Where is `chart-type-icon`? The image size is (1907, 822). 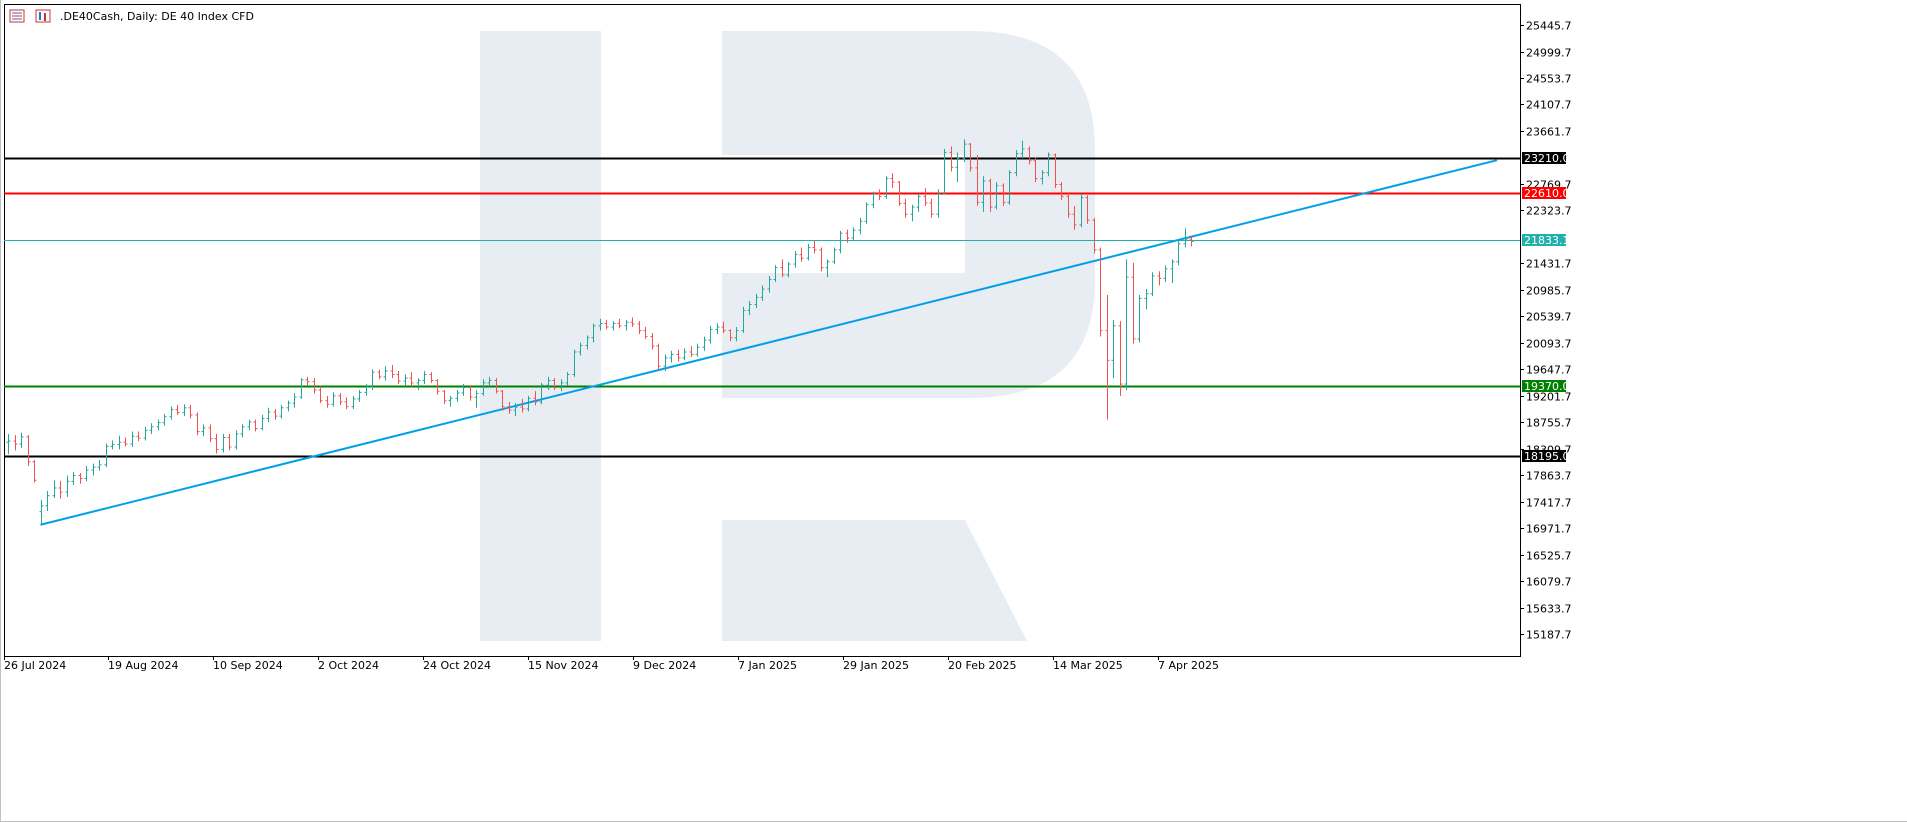 chart-type-icon is located at coordinates (43, 16).